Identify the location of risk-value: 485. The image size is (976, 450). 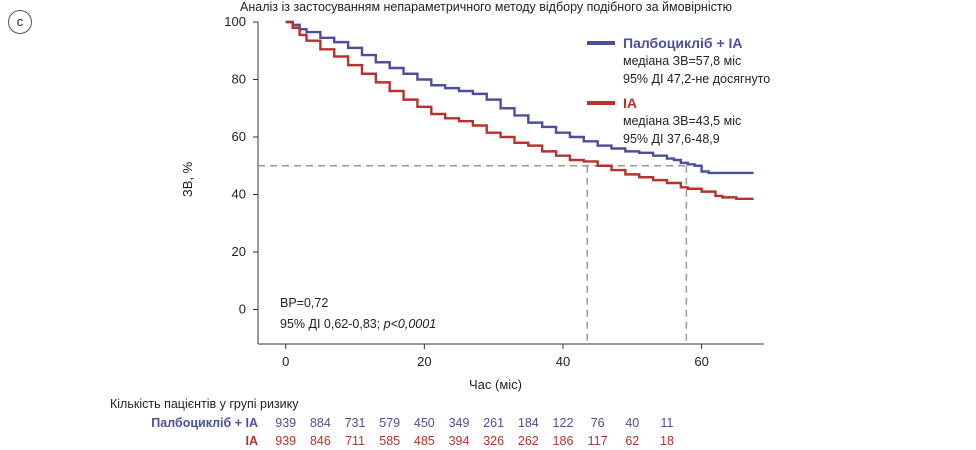
(424, 441).